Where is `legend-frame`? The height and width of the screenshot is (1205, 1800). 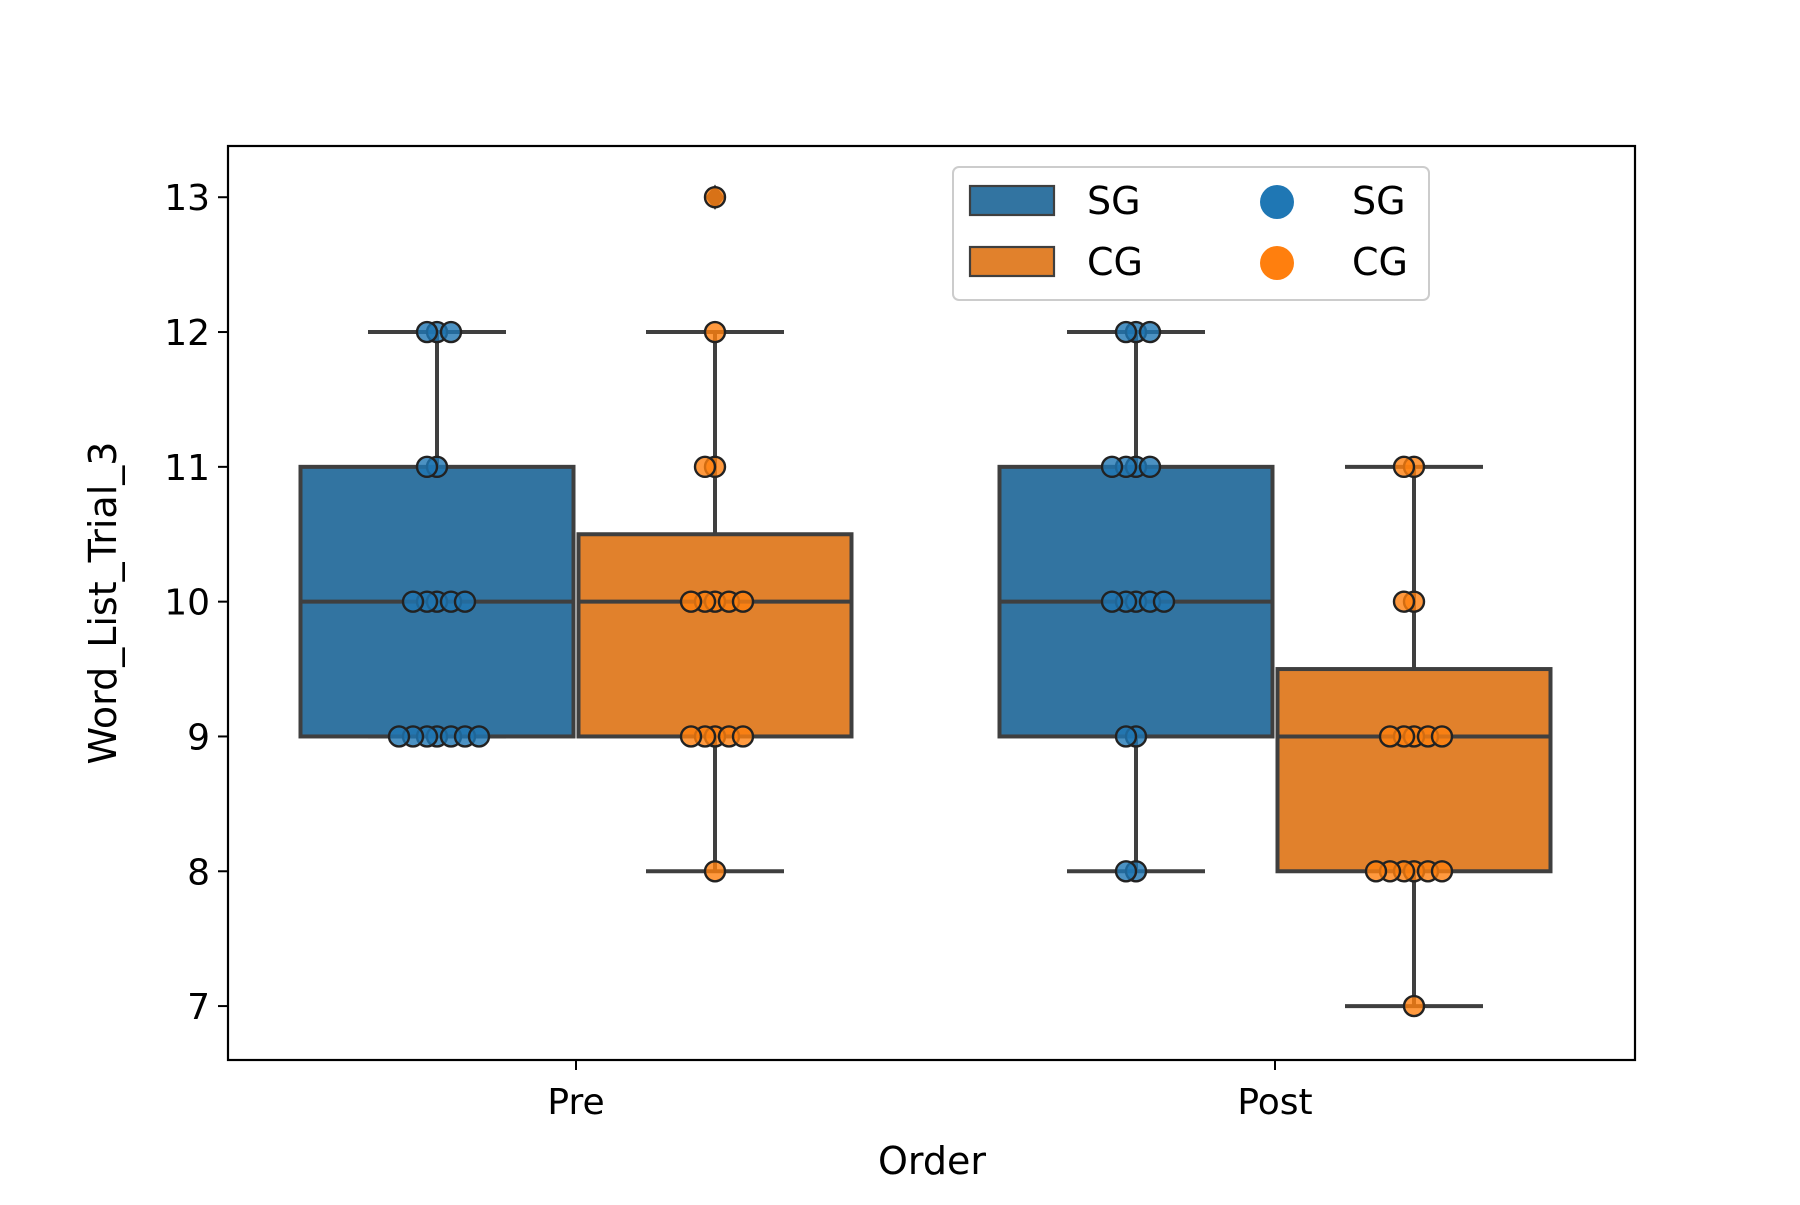
legend-frame is located at coordinates (1191, 233).